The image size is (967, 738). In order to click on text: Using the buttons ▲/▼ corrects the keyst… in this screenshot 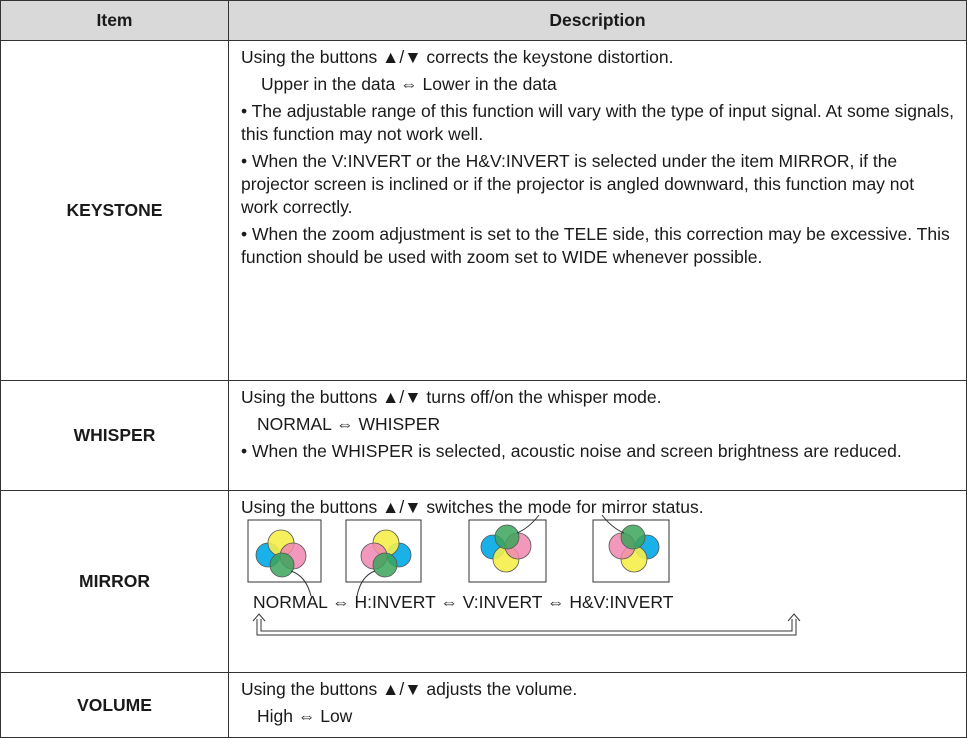, I will do `click(457, 57)`.